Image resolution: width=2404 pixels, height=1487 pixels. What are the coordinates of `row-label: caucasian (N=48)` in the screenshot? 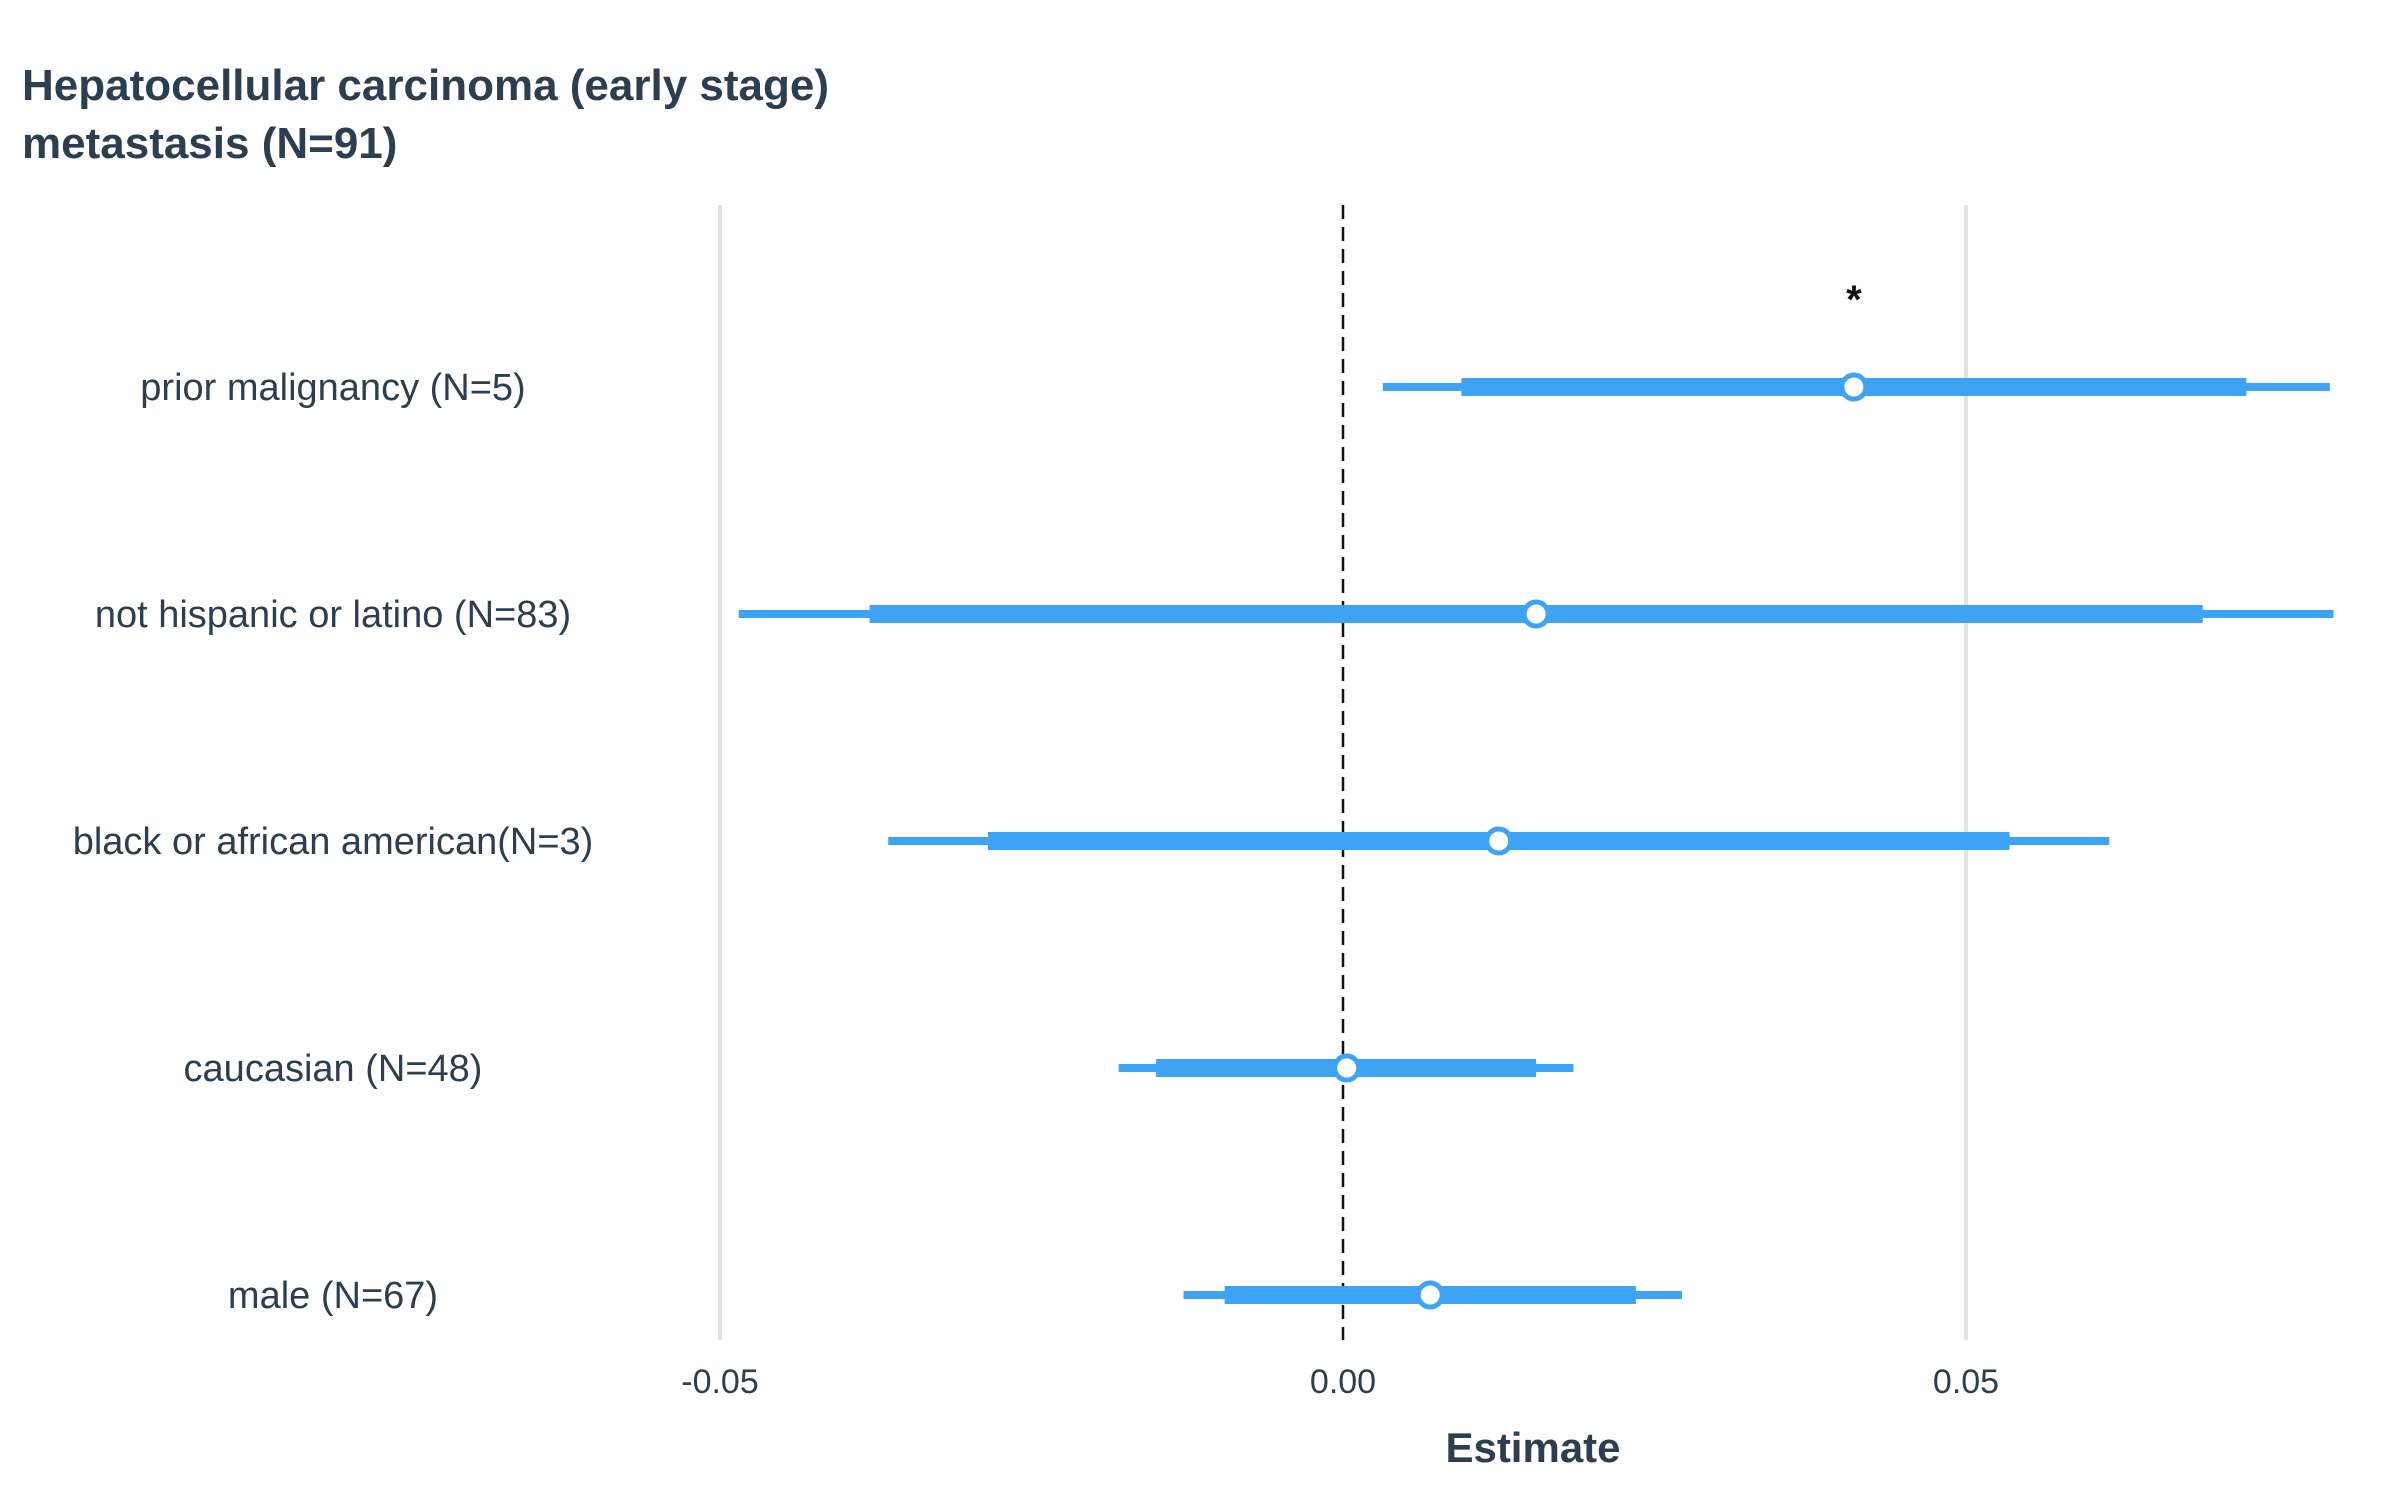 It's located at (333, 1069).